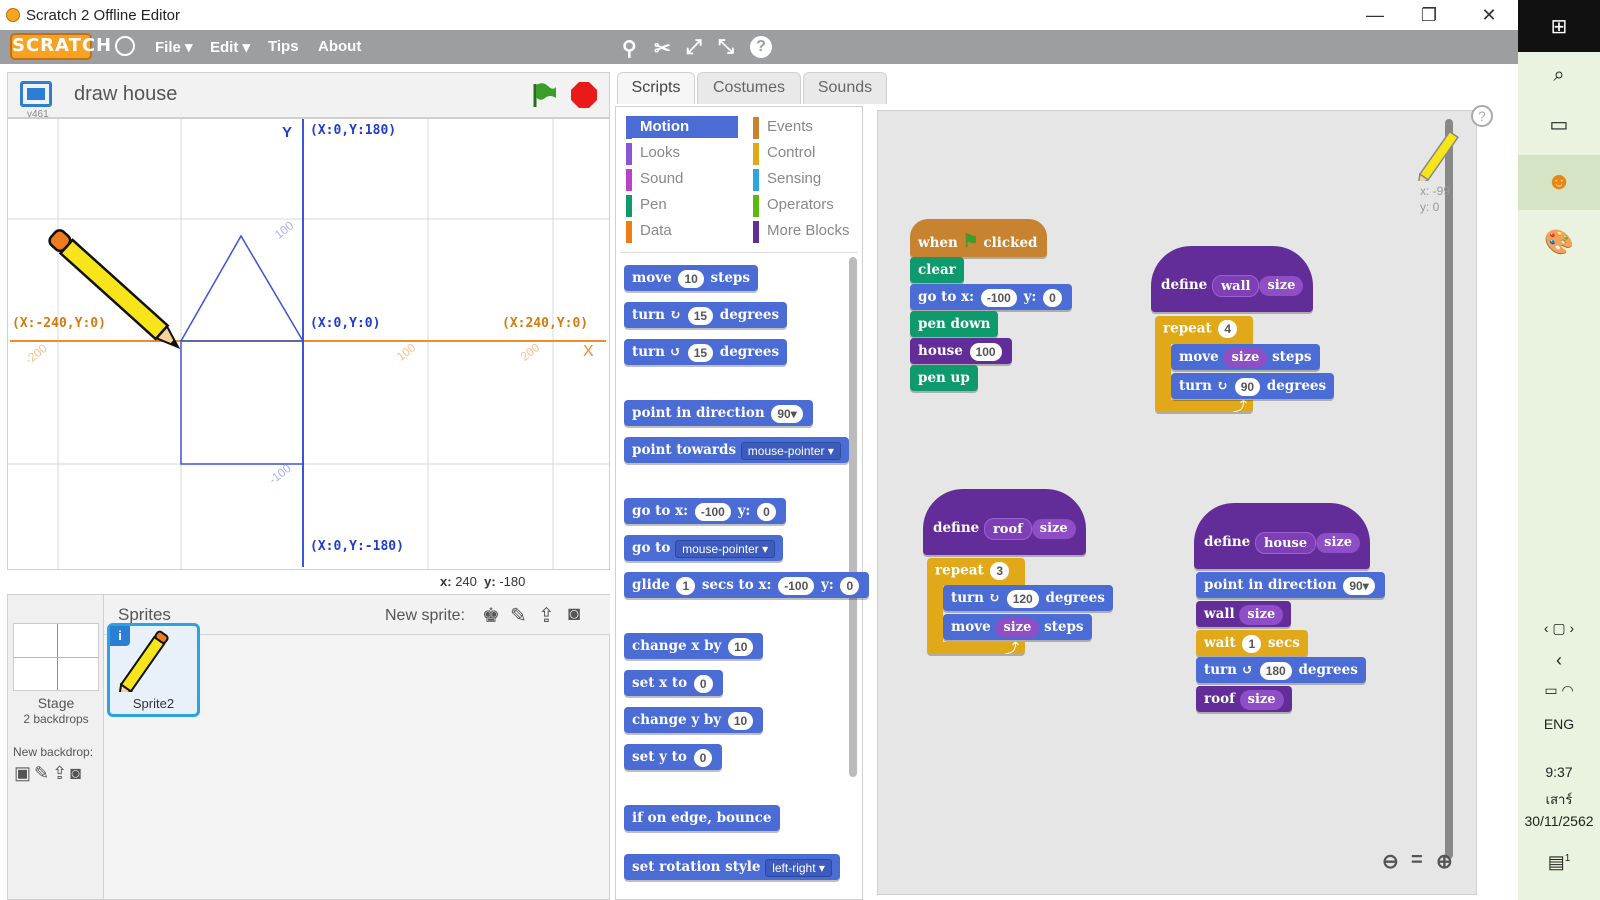 The height and width of the screenshot is (900, 1600). What do you see at coordinates (1290, 585) in the screenshot?
I see `point-direction-block: point in direction 90▾` at bounding box center [1290, 585].